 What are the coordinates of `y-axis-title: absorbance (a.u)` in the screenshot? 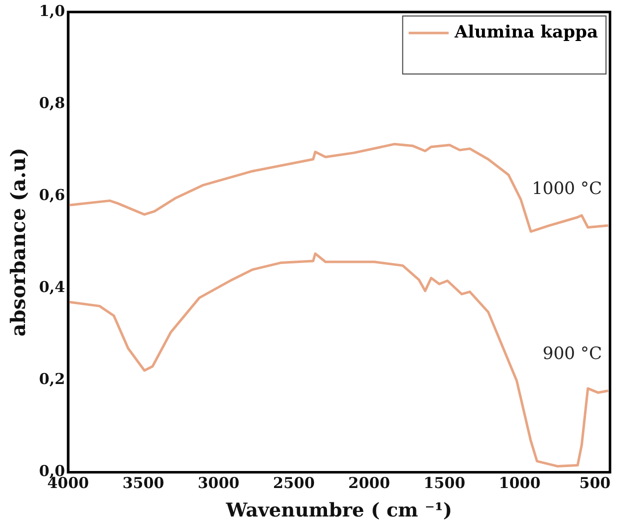 It's located at (18, 242).